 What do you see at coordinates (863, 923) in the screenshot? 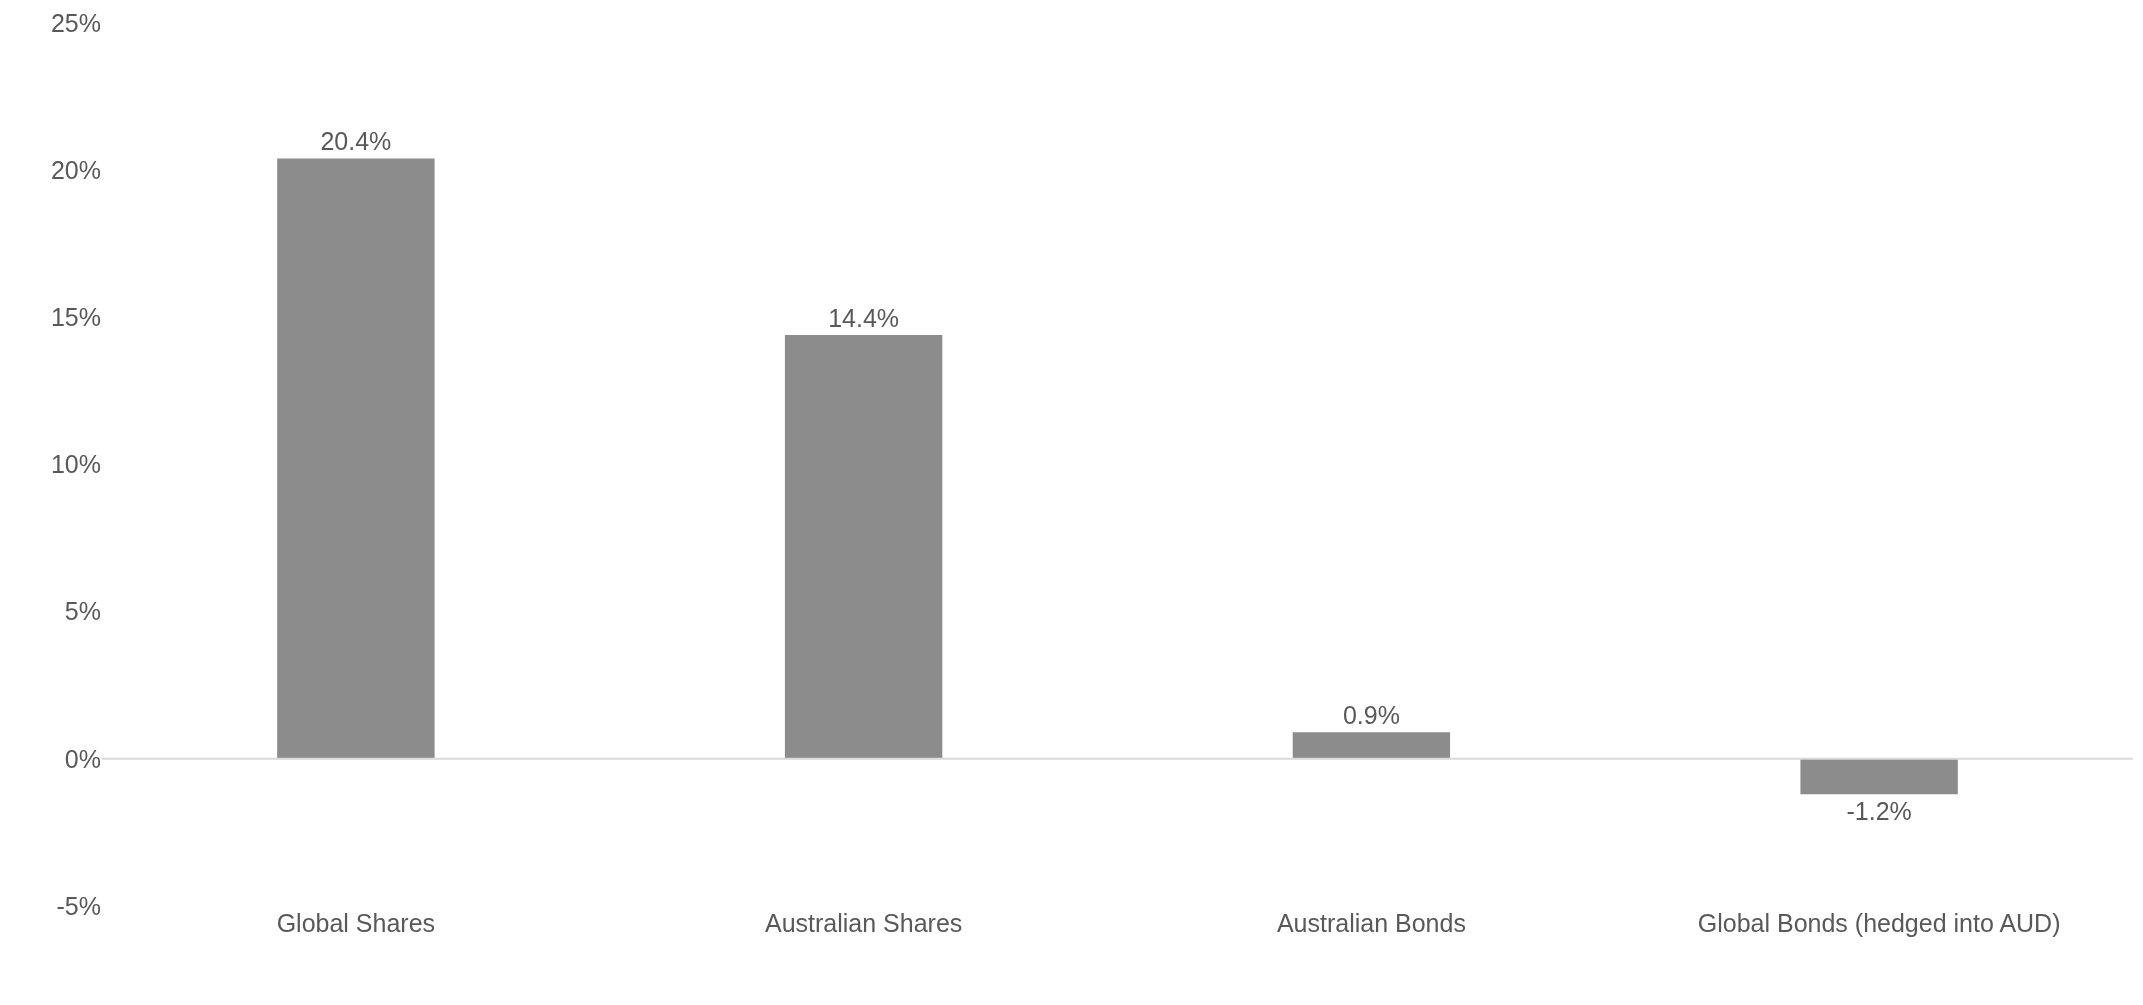
I see `x-tick-label: Australian Shares` at bounding box center [863, 923].